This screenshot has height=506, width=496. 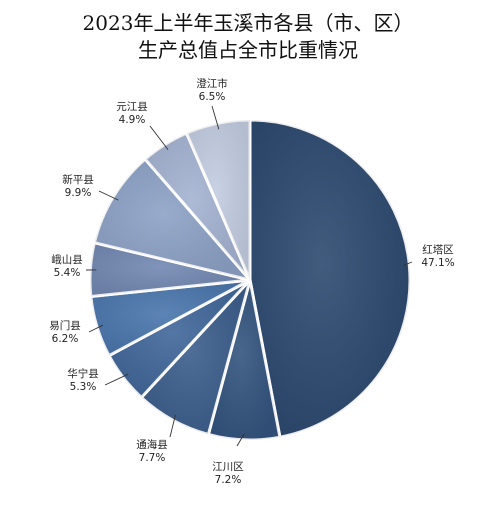 What do you see at coordinates (83, 373) in the screenshot?
I see `slice-label-name-4: 华宁县` at bounding box center [83, 373].